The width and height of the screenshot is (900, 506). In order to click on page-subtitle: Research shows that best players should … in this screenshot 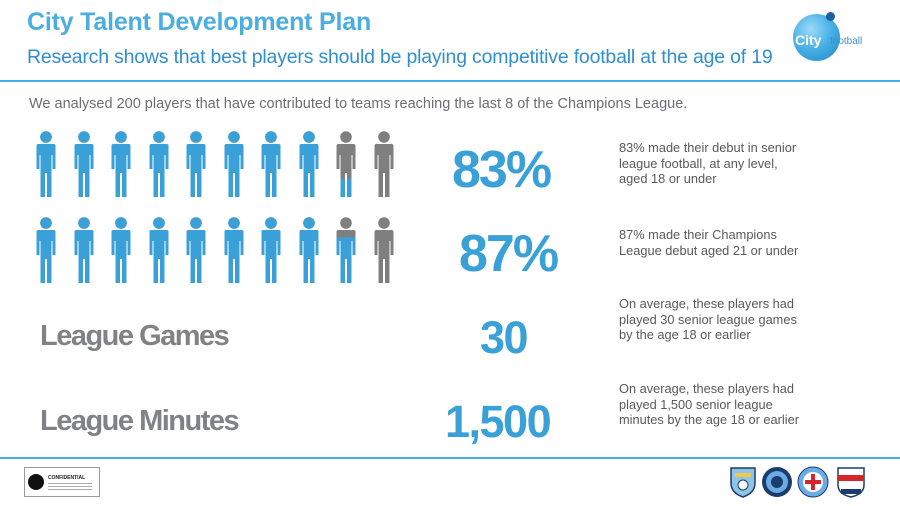, I will do `click(400, 57)`.